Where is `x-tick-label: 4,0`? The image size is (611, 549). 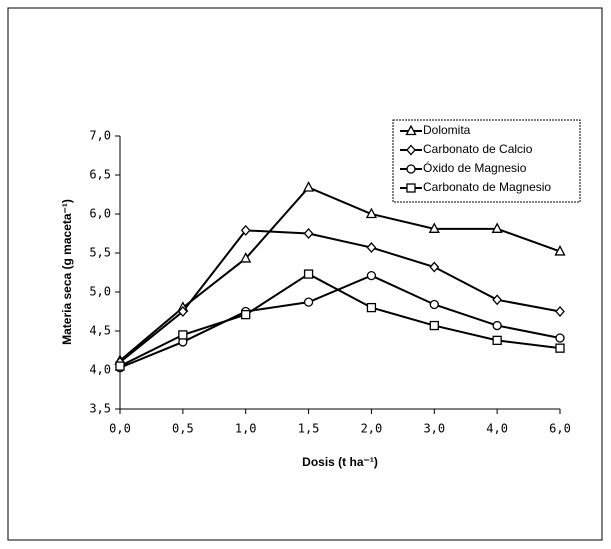 x-tick-label: 4,0 is located at coordinates (497, 429).